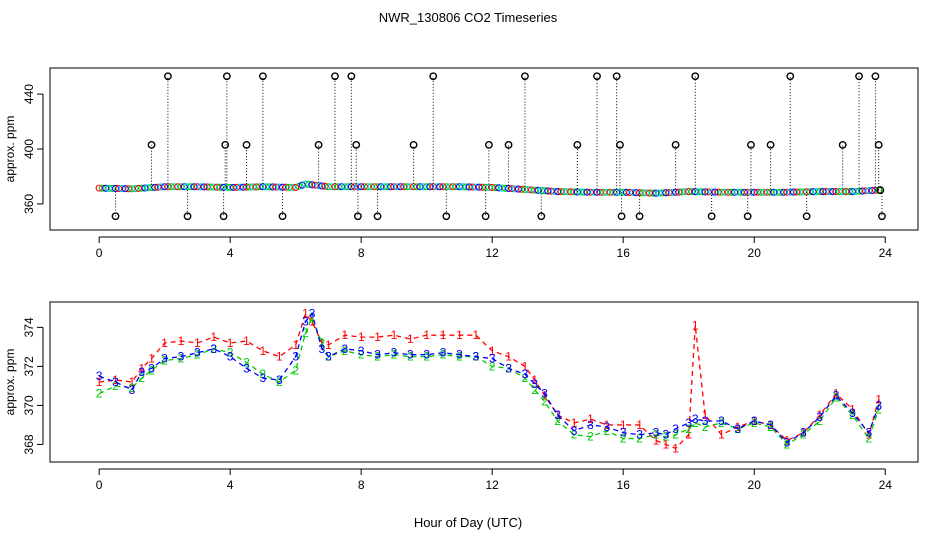  I want to click on x-tick-label: 0, so click(99, 253).